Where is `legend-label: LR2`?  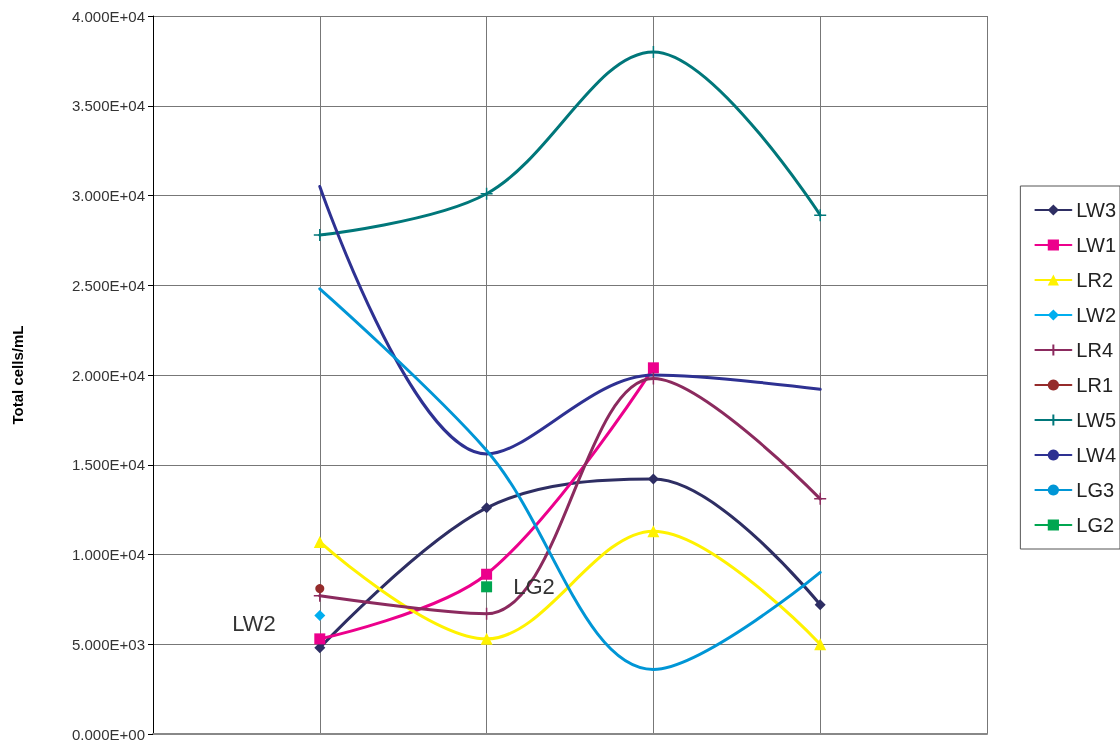
legend-label: LR2 is located at coordinates (1095, 280).